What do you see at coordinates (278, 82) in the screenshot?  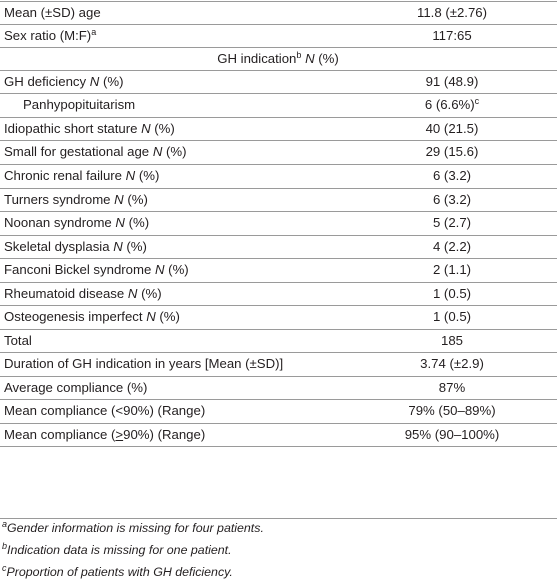 I see `table-row: GH deficiency N (%) 91 (48.9)` at bounding box center [278, 82].